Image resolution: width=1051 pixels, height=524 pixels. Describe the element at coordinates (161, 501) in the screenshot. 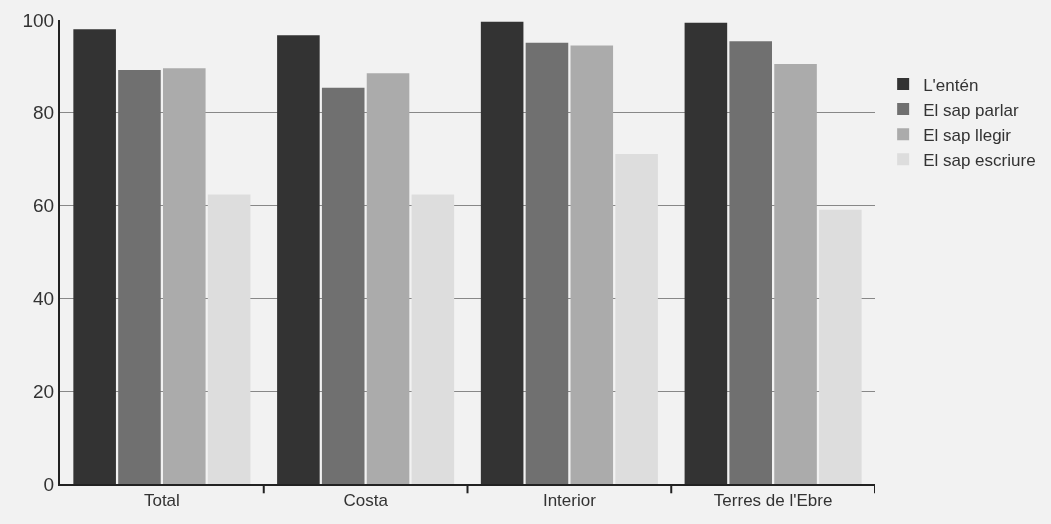

I see `x-tick-label: Total` at that location.